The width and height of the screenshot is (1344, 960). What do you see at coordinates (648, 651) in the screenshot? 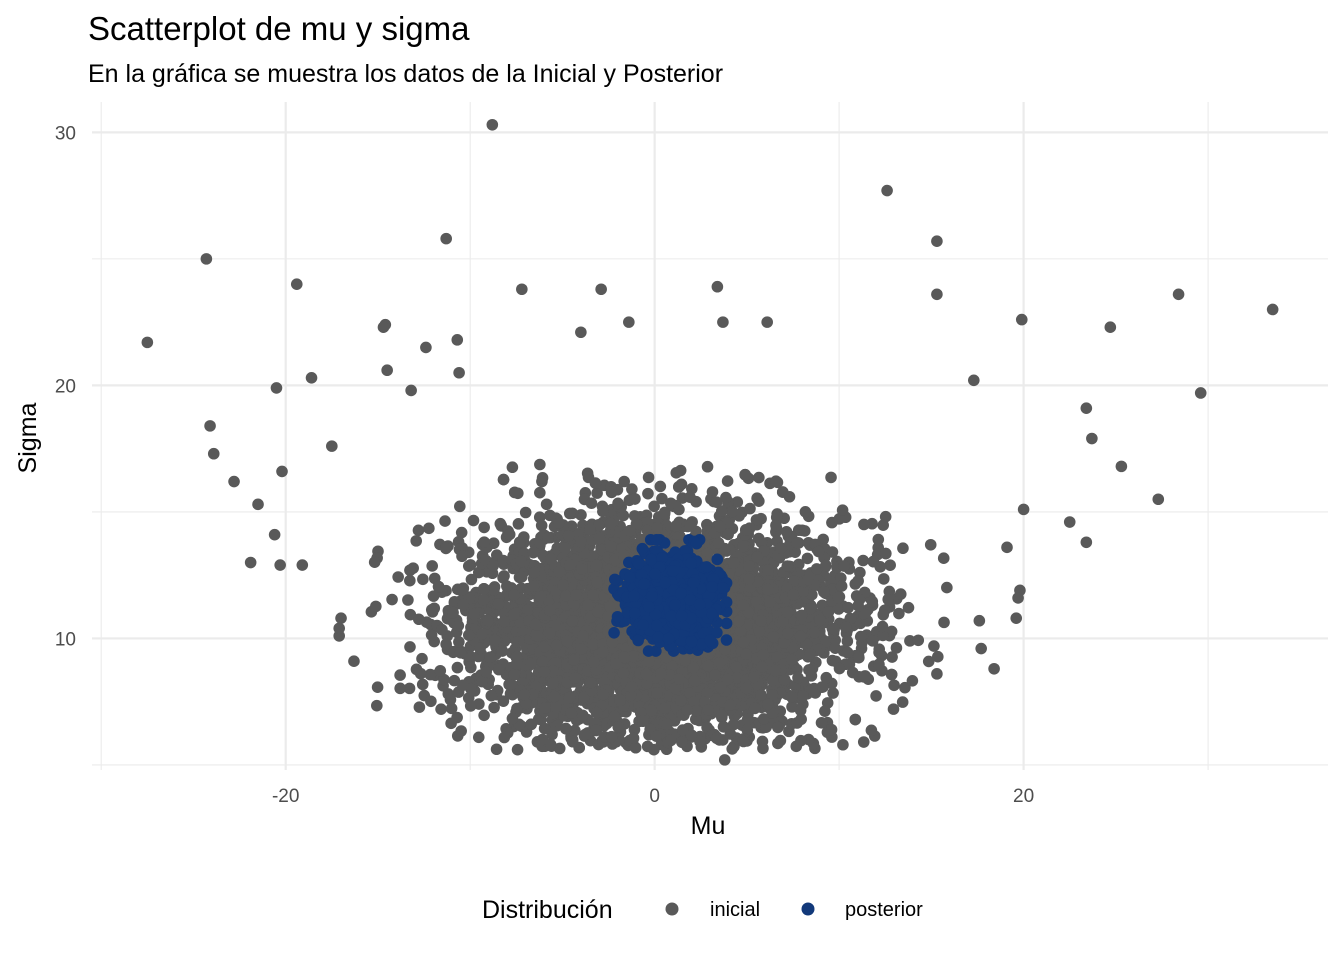
I see `point-posterior` at bounding box center [648, 651].